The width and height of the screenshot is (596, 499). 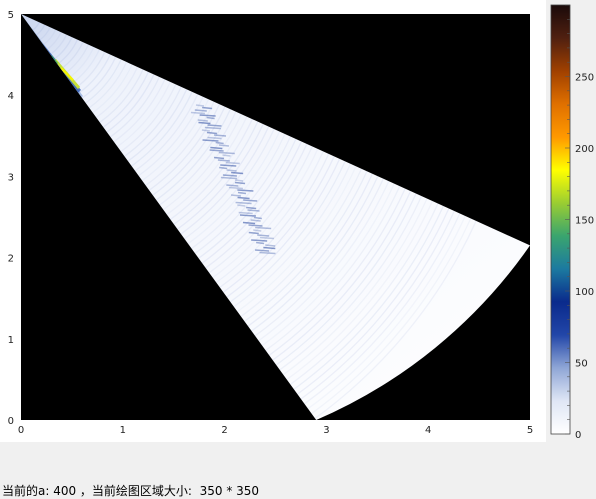 What do you see at coordinates (584, 221) in the screenshot?
I see `colorbar-tick-label: 150` at bounding box center [584, 221].